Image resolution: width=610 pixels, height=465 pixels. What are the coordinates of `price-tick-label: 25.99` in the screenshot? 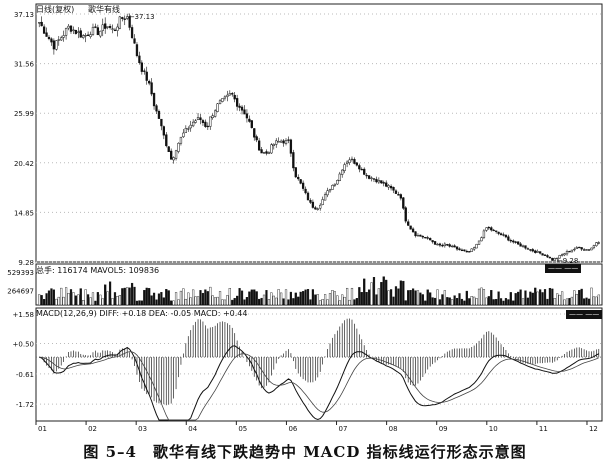 It's located at (24, 114).